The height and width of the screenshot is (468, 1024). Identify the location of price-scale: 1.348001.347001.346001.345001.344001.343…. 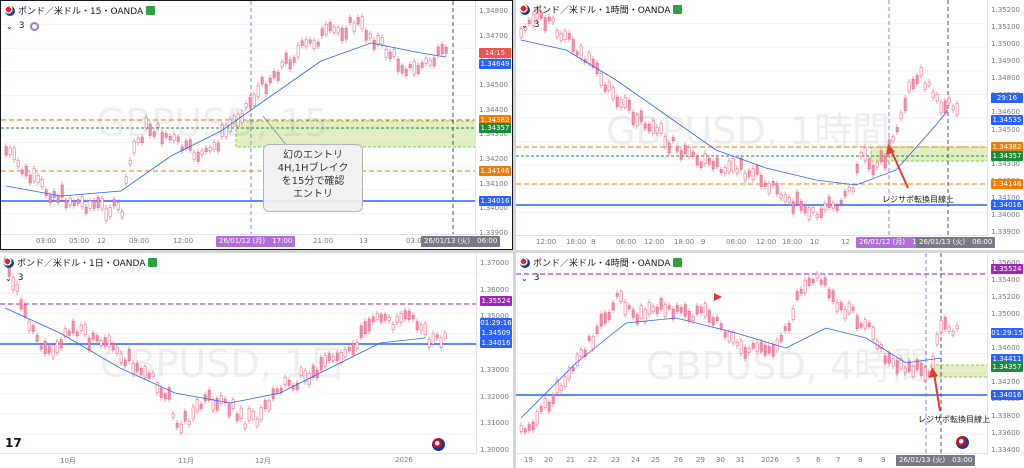
(493, 125).